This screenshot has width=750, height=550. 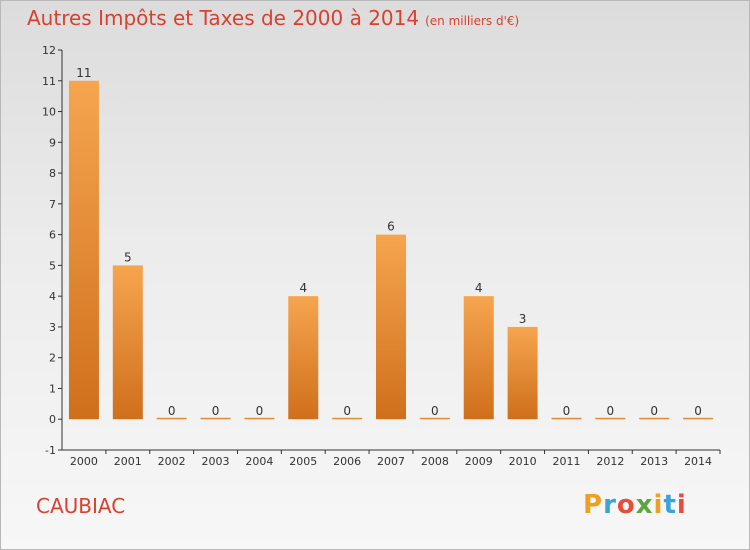 I want to click on x-tick-label: 2004, so click(x=259, y=461).